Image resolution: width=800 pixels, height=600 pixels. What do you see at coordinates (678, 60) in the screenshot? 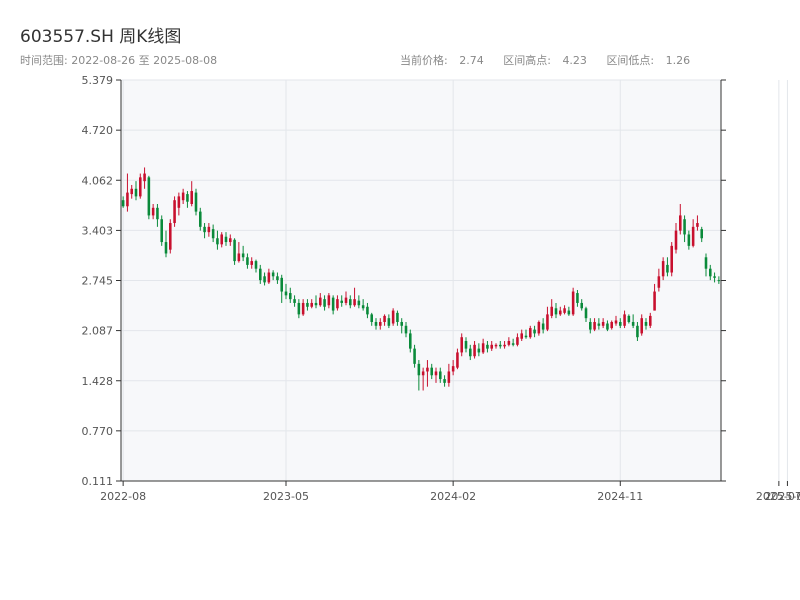
I see `range-low-value: 1.26` at bounding box center [678, 60].